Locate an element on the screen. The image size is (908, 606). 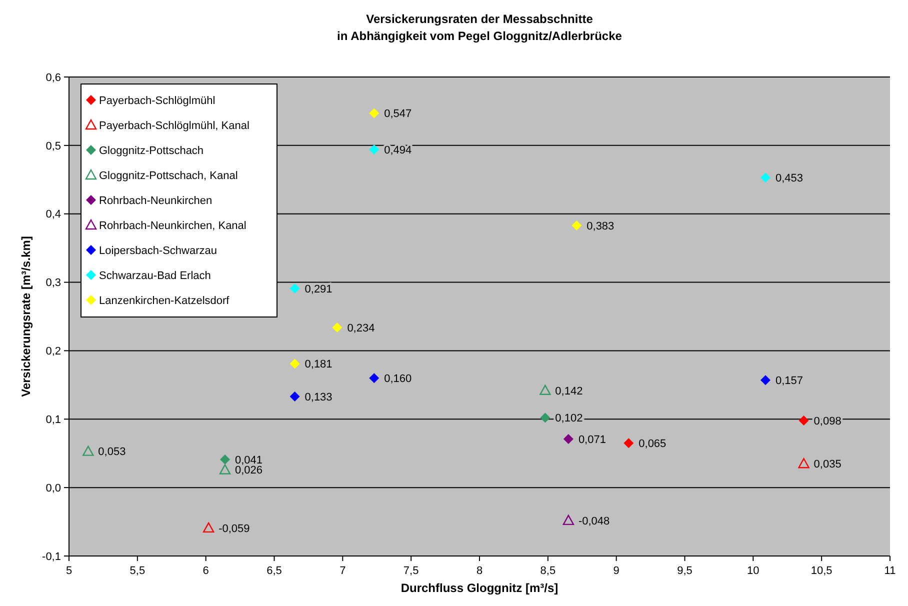
x-tick-label: 7 is located at coordinates (343, 571).